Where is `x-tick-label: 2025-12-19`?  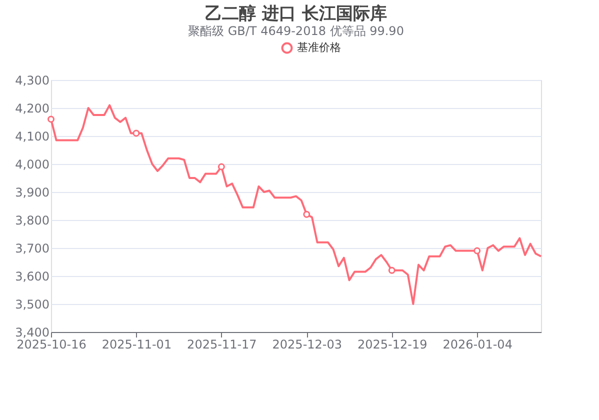
x-tick-label: 2025-12-19 is located at coordinates (392, 345).